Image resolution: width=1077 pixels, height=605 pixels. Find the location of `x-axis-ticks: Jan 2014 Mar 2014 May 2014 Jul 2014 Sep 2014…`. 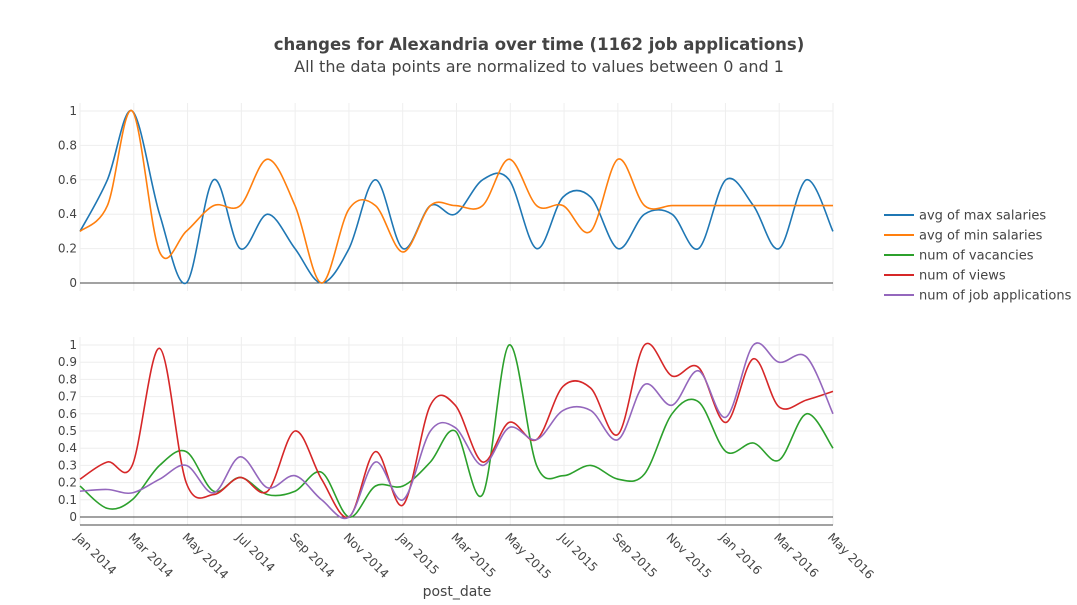

x-axis-ticks: Jan 2014 Mar 2014 May 2014 Jul 2014 Sep 2014… is located at coordinates (473, 556).